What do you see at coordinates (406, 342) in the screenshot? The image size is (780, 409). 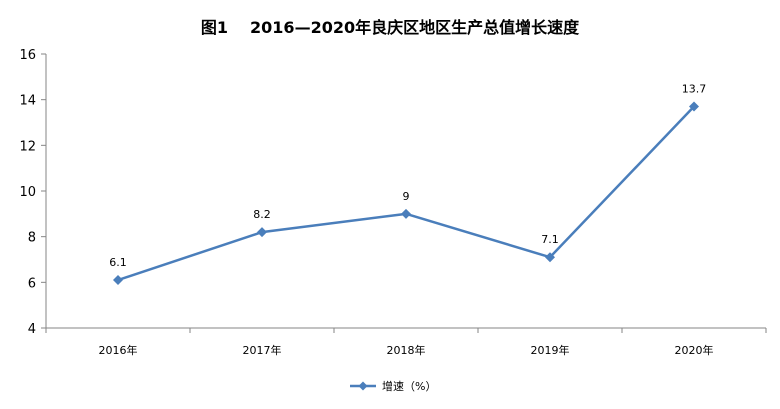 I see `x-axis: 2016年 2017年 2018年 2019年 2020年` at bounding box center [406, 342].